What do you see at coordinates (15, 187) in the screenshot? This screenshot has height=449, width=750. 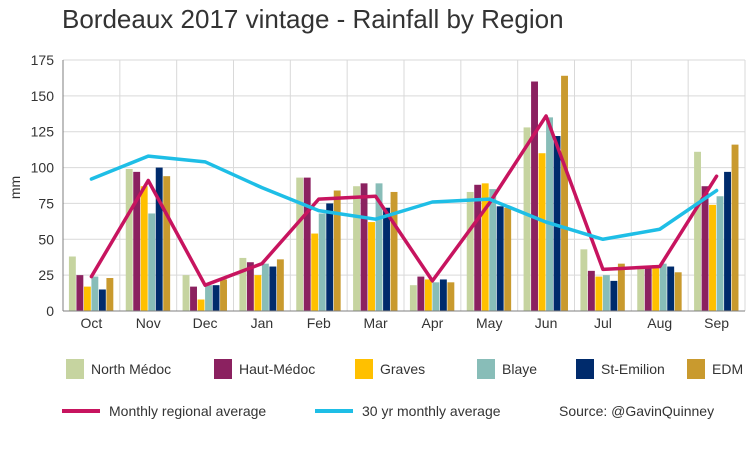 I see `y-axis-label: mm` at bounding box center [15, 187].